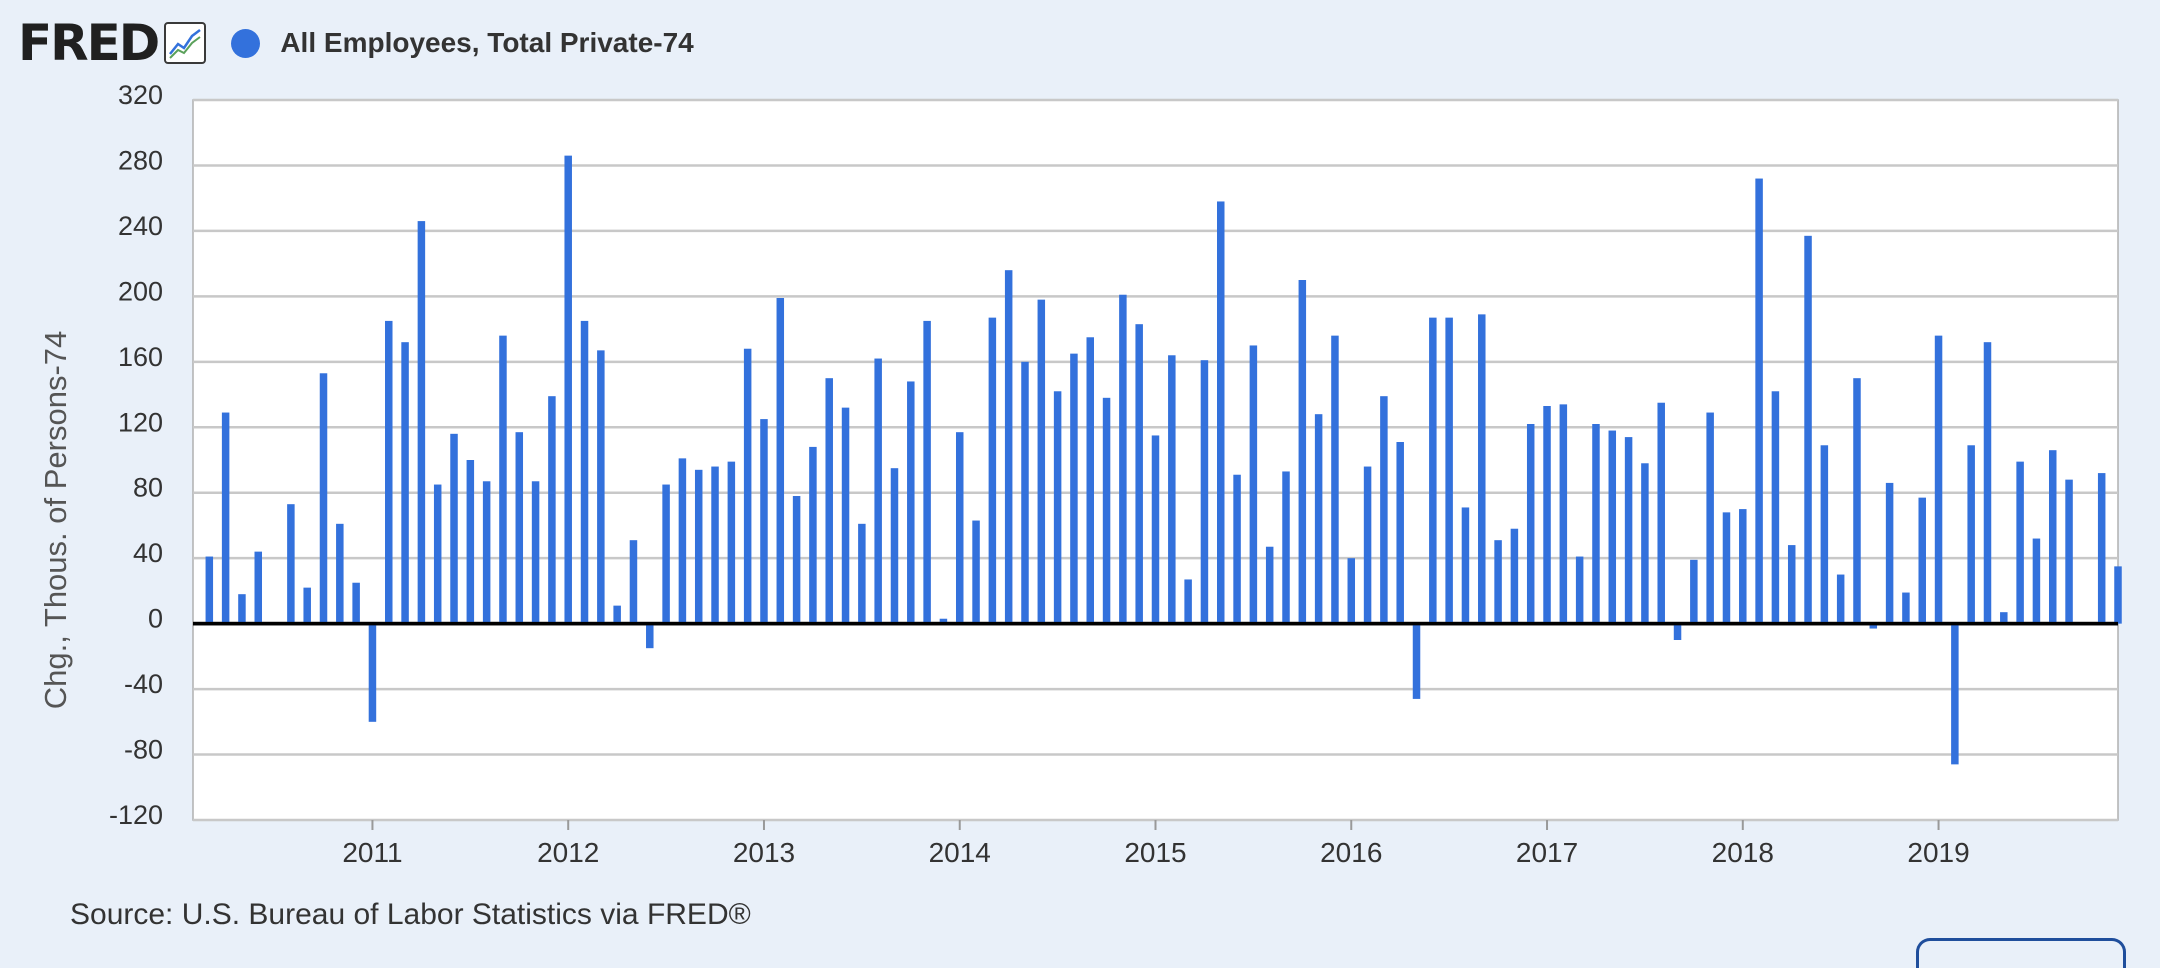 The image size is (2160, 968). Describe the element at coordinates (89, 43) in the screenshot. I see `fred-logo: FRED` at that location.